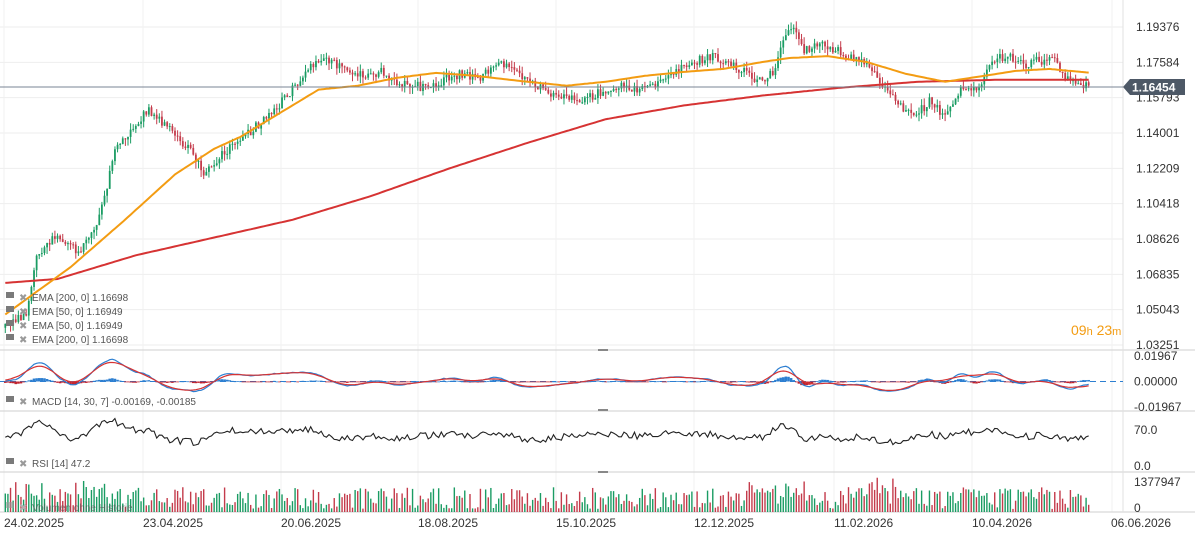 The image size is (1195, 542). I want to click on x-date-label: 11.02.2026, so click(863, 523).